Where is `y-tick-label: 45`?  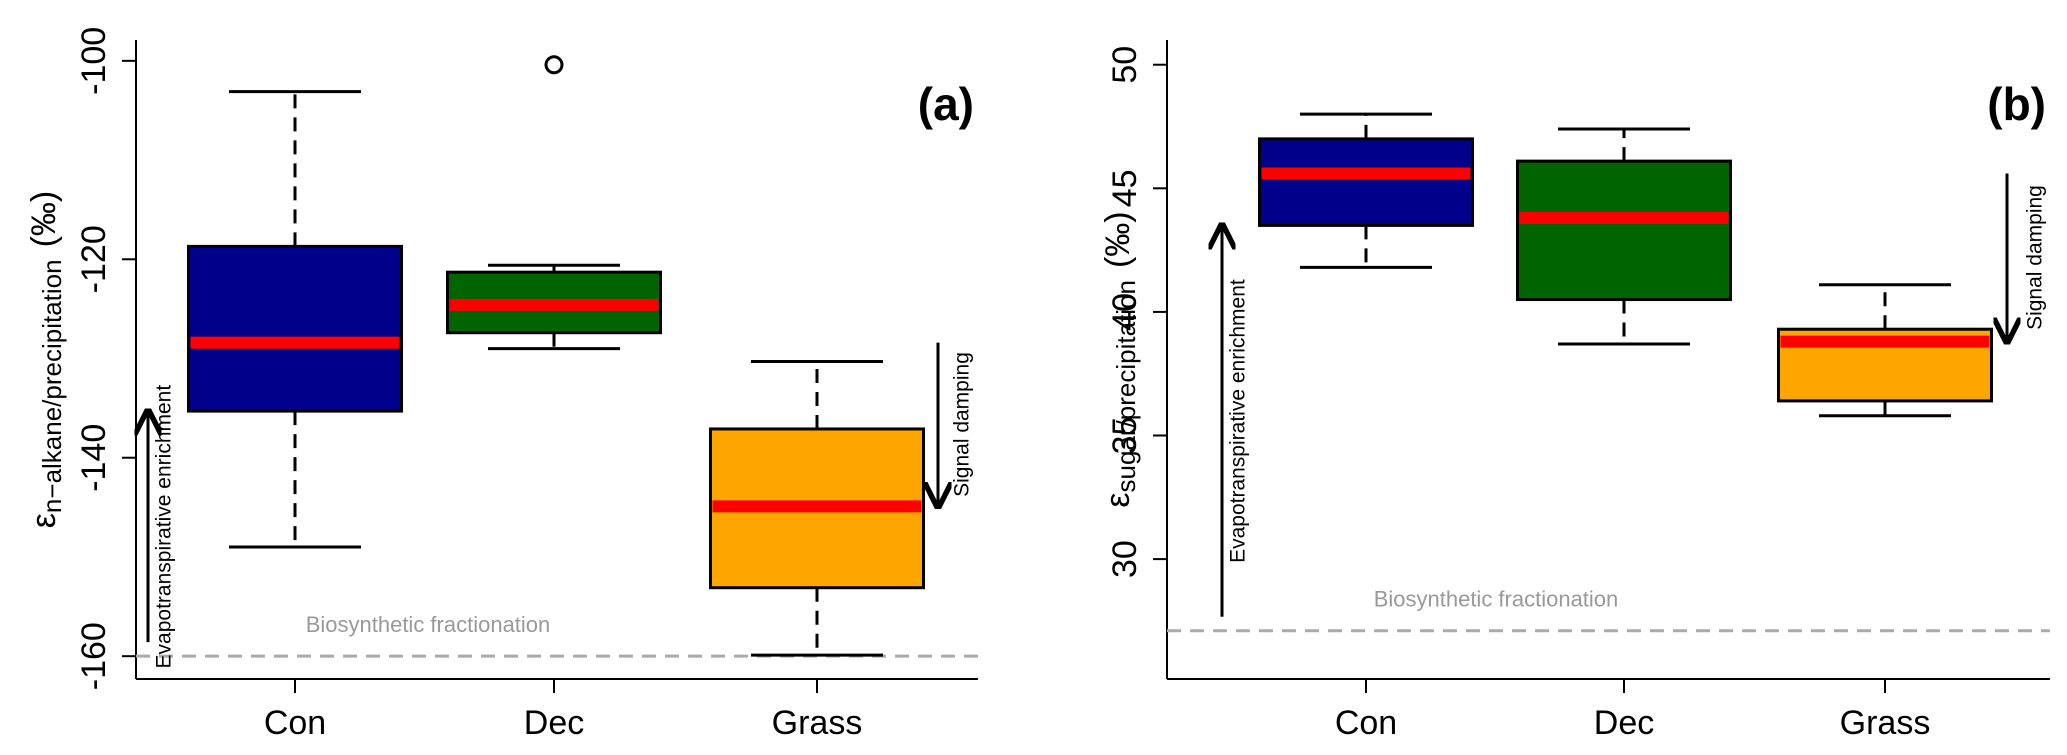
y-tick-label: 45 is located at coordinates (1125, 188).